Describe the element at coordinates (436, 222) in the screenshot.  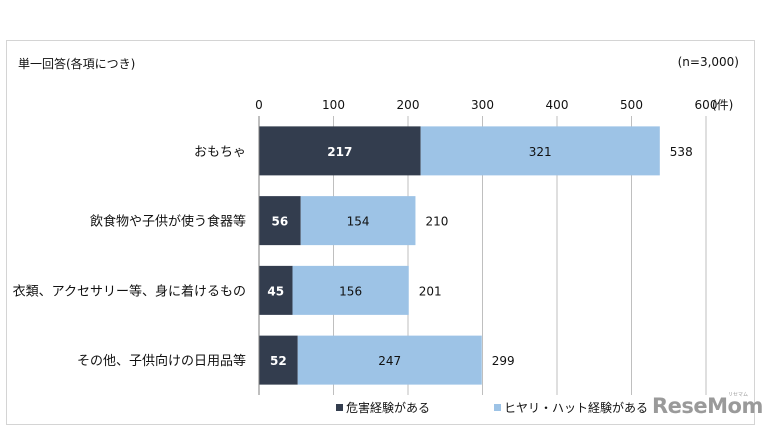
I see `bar-total-label: 210` at that location.